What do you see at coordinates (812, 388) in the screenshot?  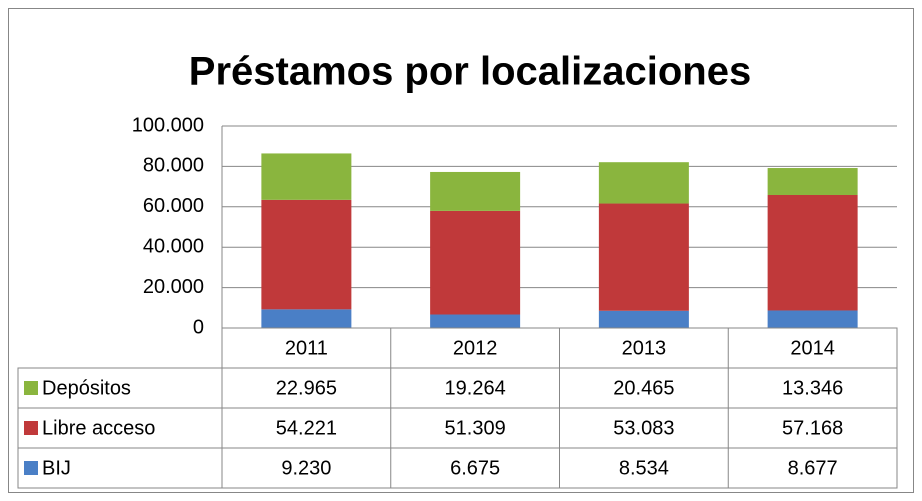 I see `table-value: 13.346` at bounding box center [812, 388].